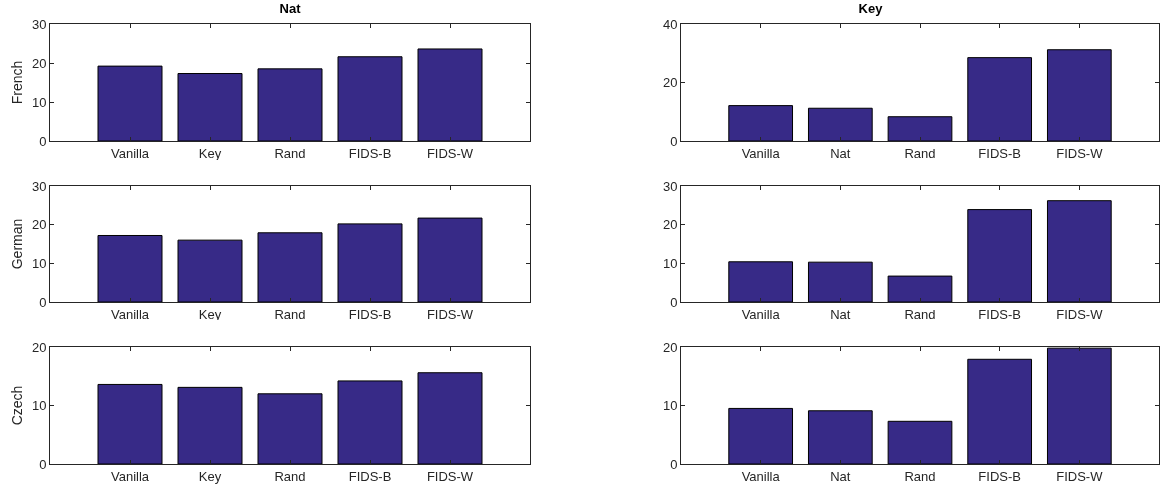 The height and width of the screenshot is (491, 1161). I want to click on y-tick-label: 40, so click(670, 24).